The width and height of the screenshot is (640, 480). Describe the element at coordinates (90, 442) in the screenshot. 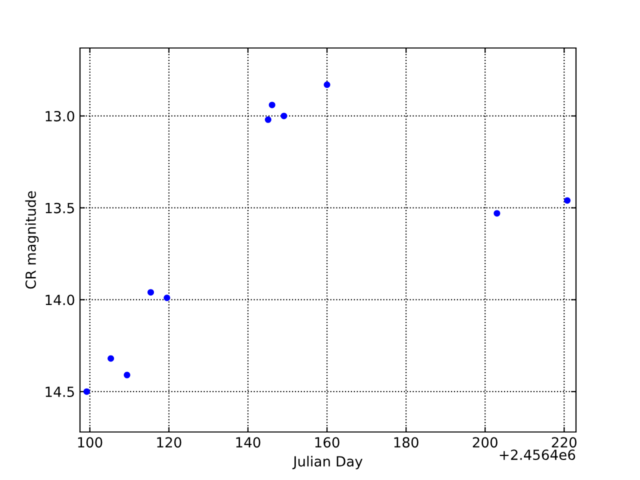

I see `x-tick-label: 100` at that location.